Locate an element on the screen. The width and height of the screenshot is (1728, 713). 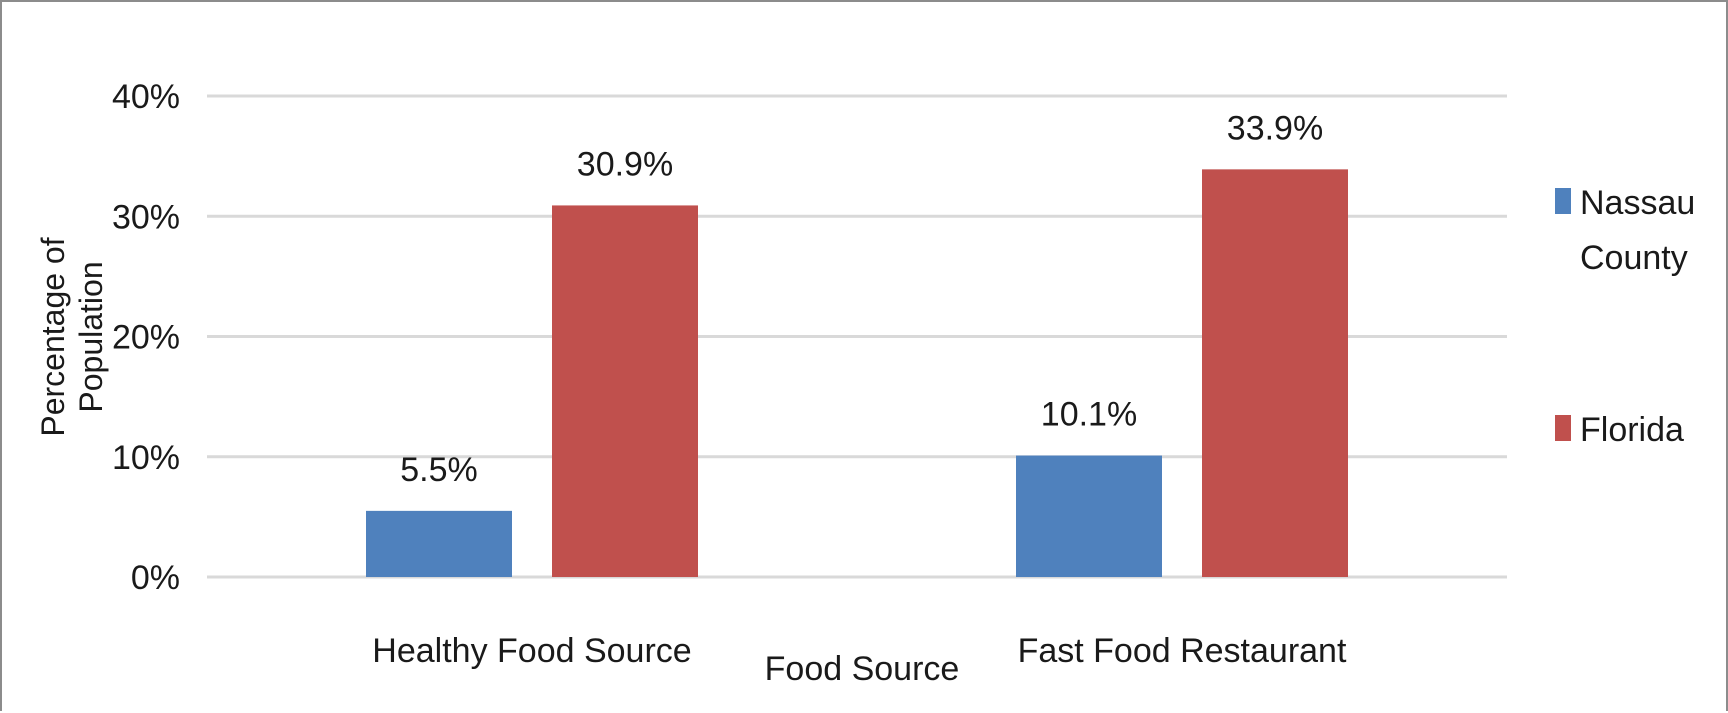
x-axis-category-labels: Healthy Food Source Fast Food Restaurant is located at coordinates (859, 651).